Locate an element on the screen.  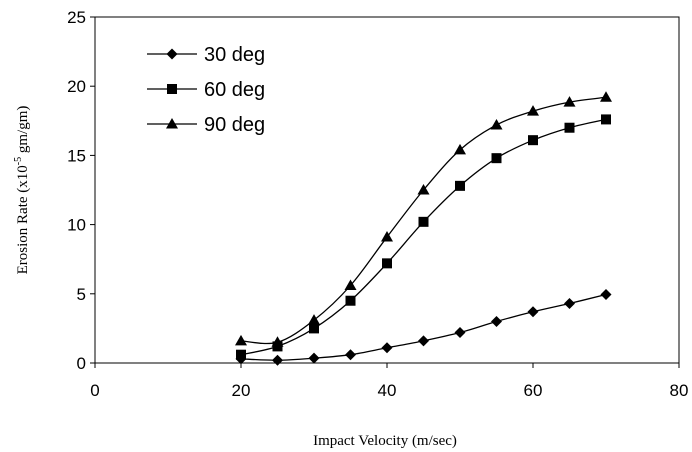
x-tick-label: 20 is located at coordinates (241, 390).